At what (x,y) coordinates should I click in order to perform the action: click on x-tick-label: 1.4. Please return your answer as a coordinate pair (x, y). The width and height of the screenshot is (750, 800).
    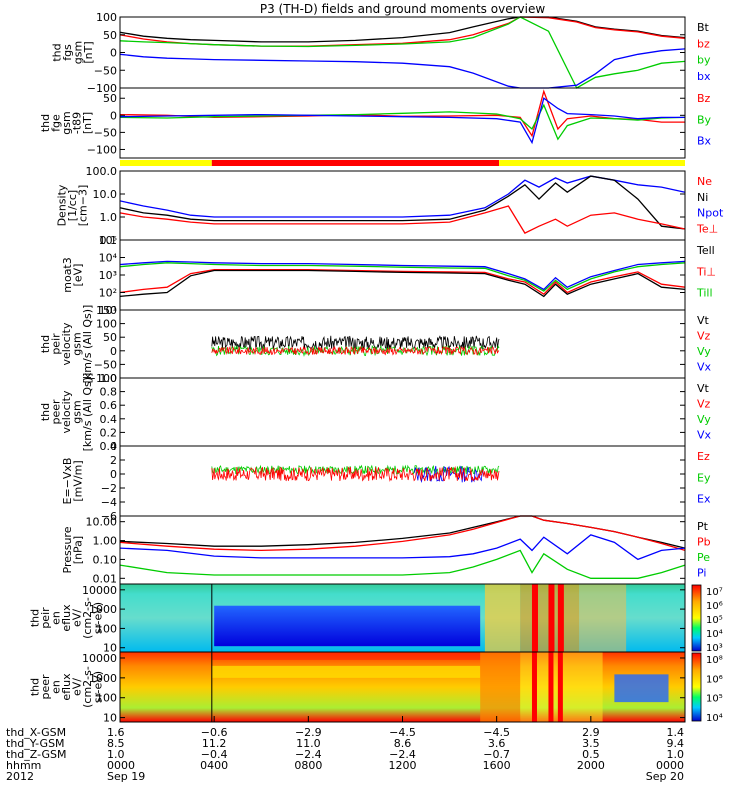
    Looking at the image, I should click on (676, 732).